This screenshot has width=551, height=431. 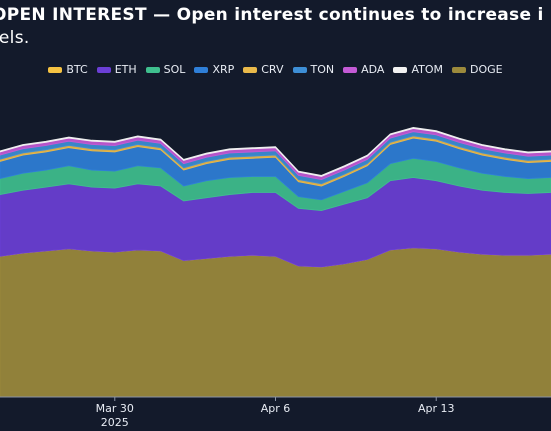 I want to click on legend-label-ada: ADA, so click(x=373, y=69).